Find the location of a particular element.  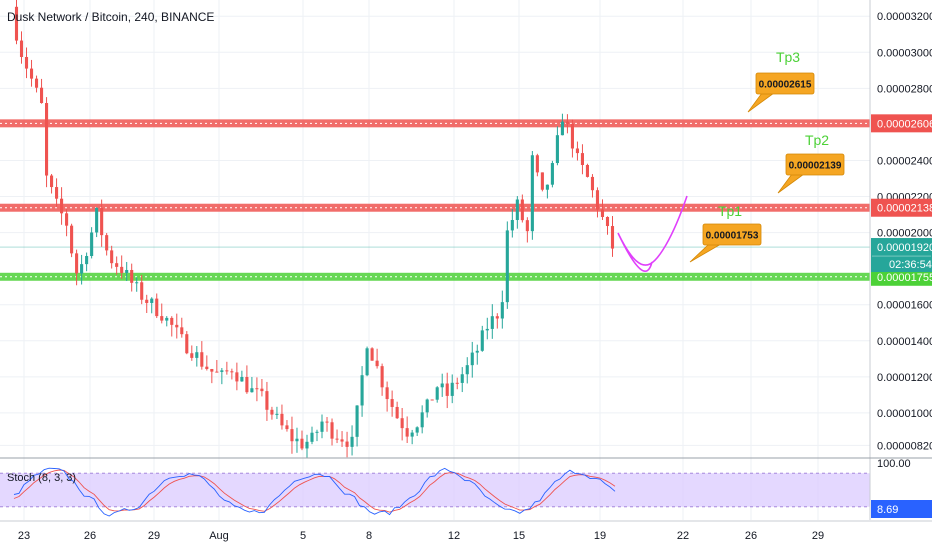

level-price-tag: 0.00002138 is located at coordinates (901, 207).